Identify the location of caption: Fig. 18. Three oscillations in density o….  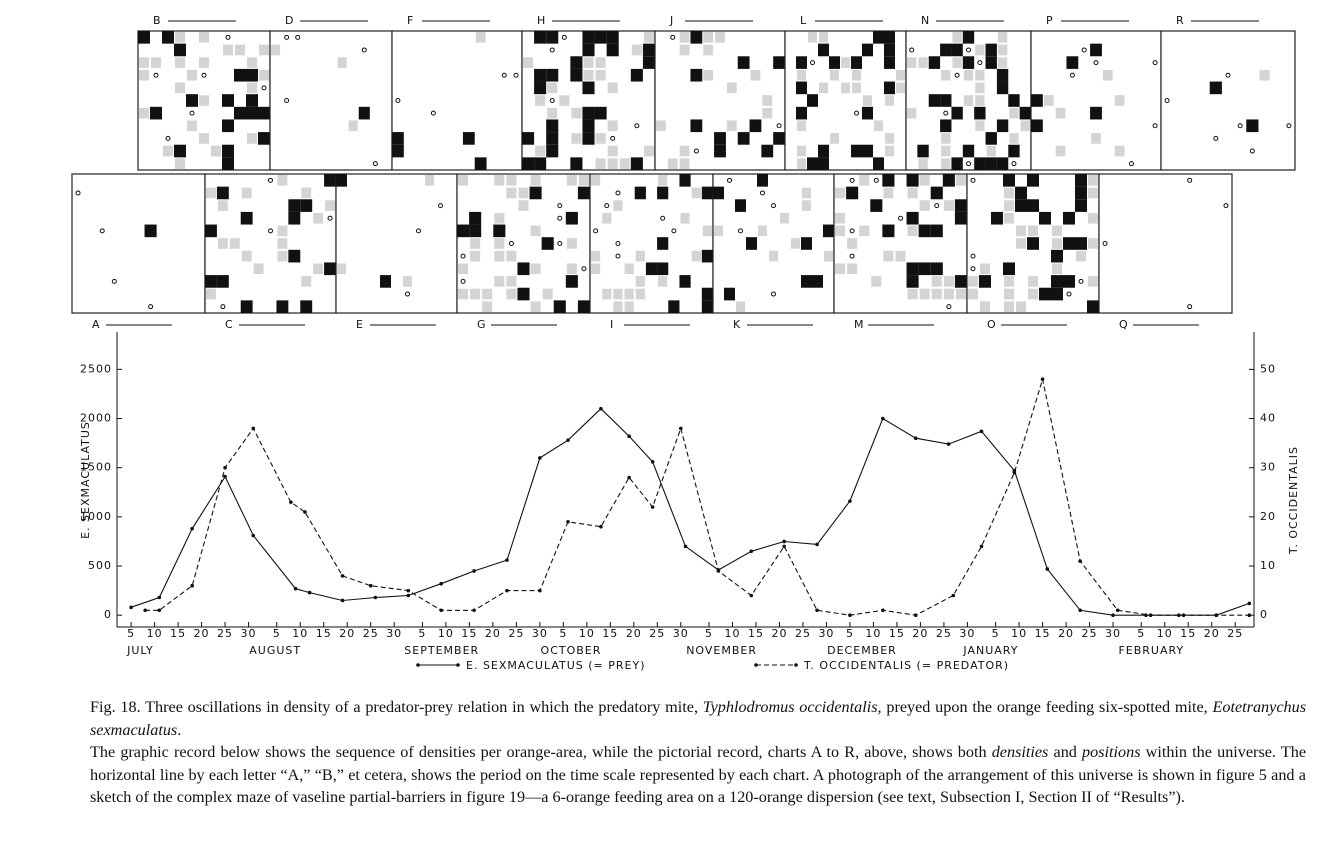
(698, 752).